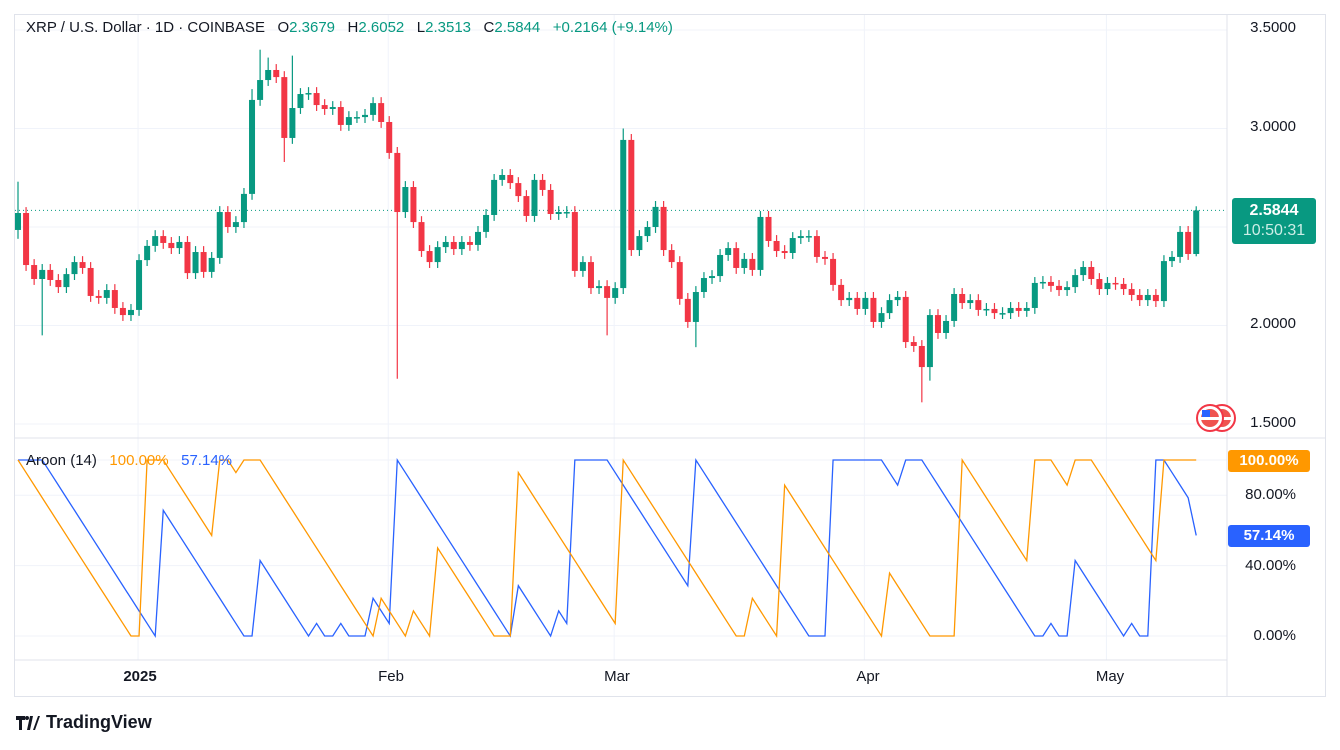  I want to click on time-tick: Mar, so click(617, 676).